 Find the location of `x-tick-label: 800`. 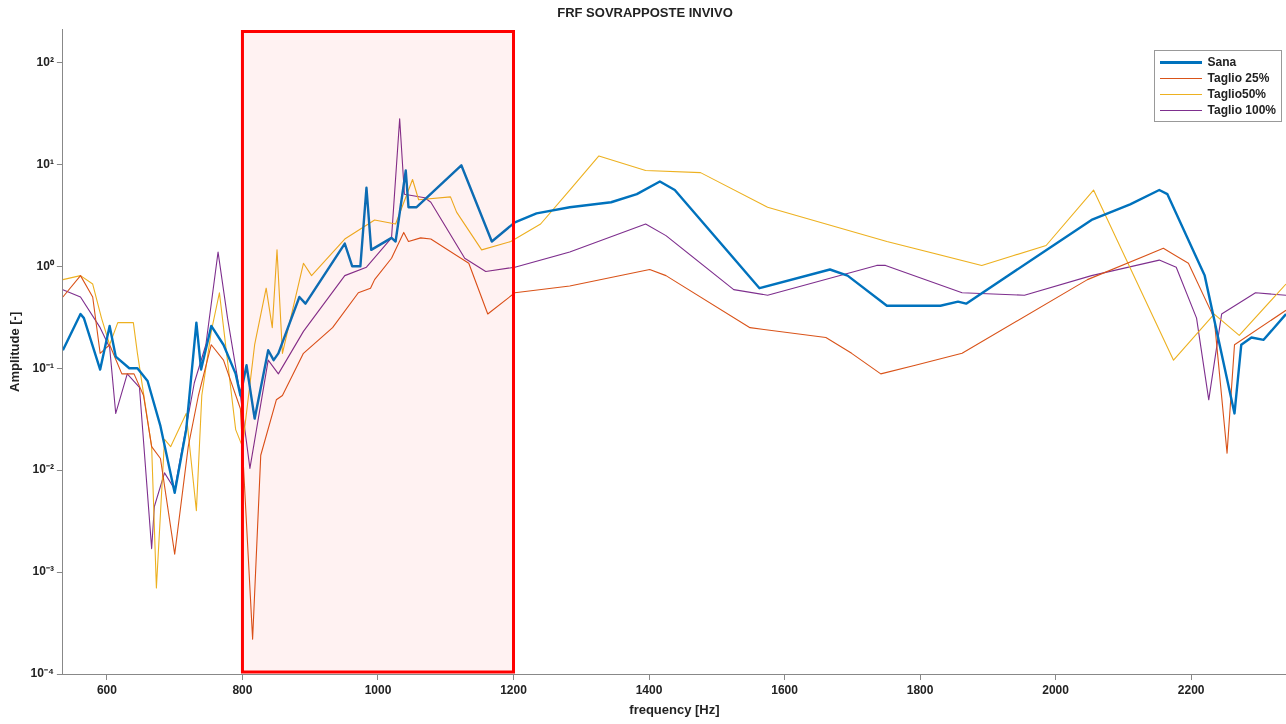

x-tick-label: 800 is located at coordinates (242, 689).